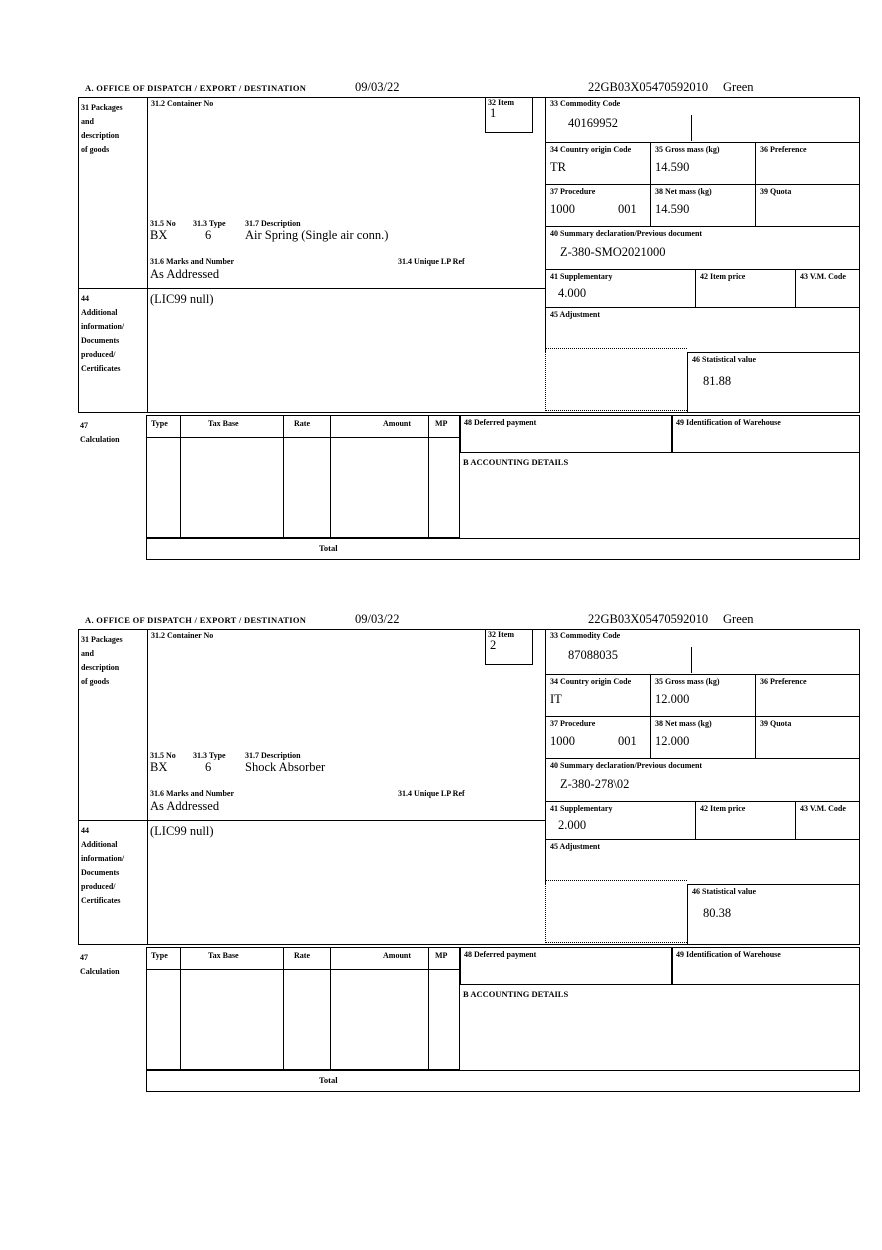 This screenshot has width=882, height=1250. Describe the element at coordinates (428, 476) in the screenshot. I see `calc-divider-amount` at that location.